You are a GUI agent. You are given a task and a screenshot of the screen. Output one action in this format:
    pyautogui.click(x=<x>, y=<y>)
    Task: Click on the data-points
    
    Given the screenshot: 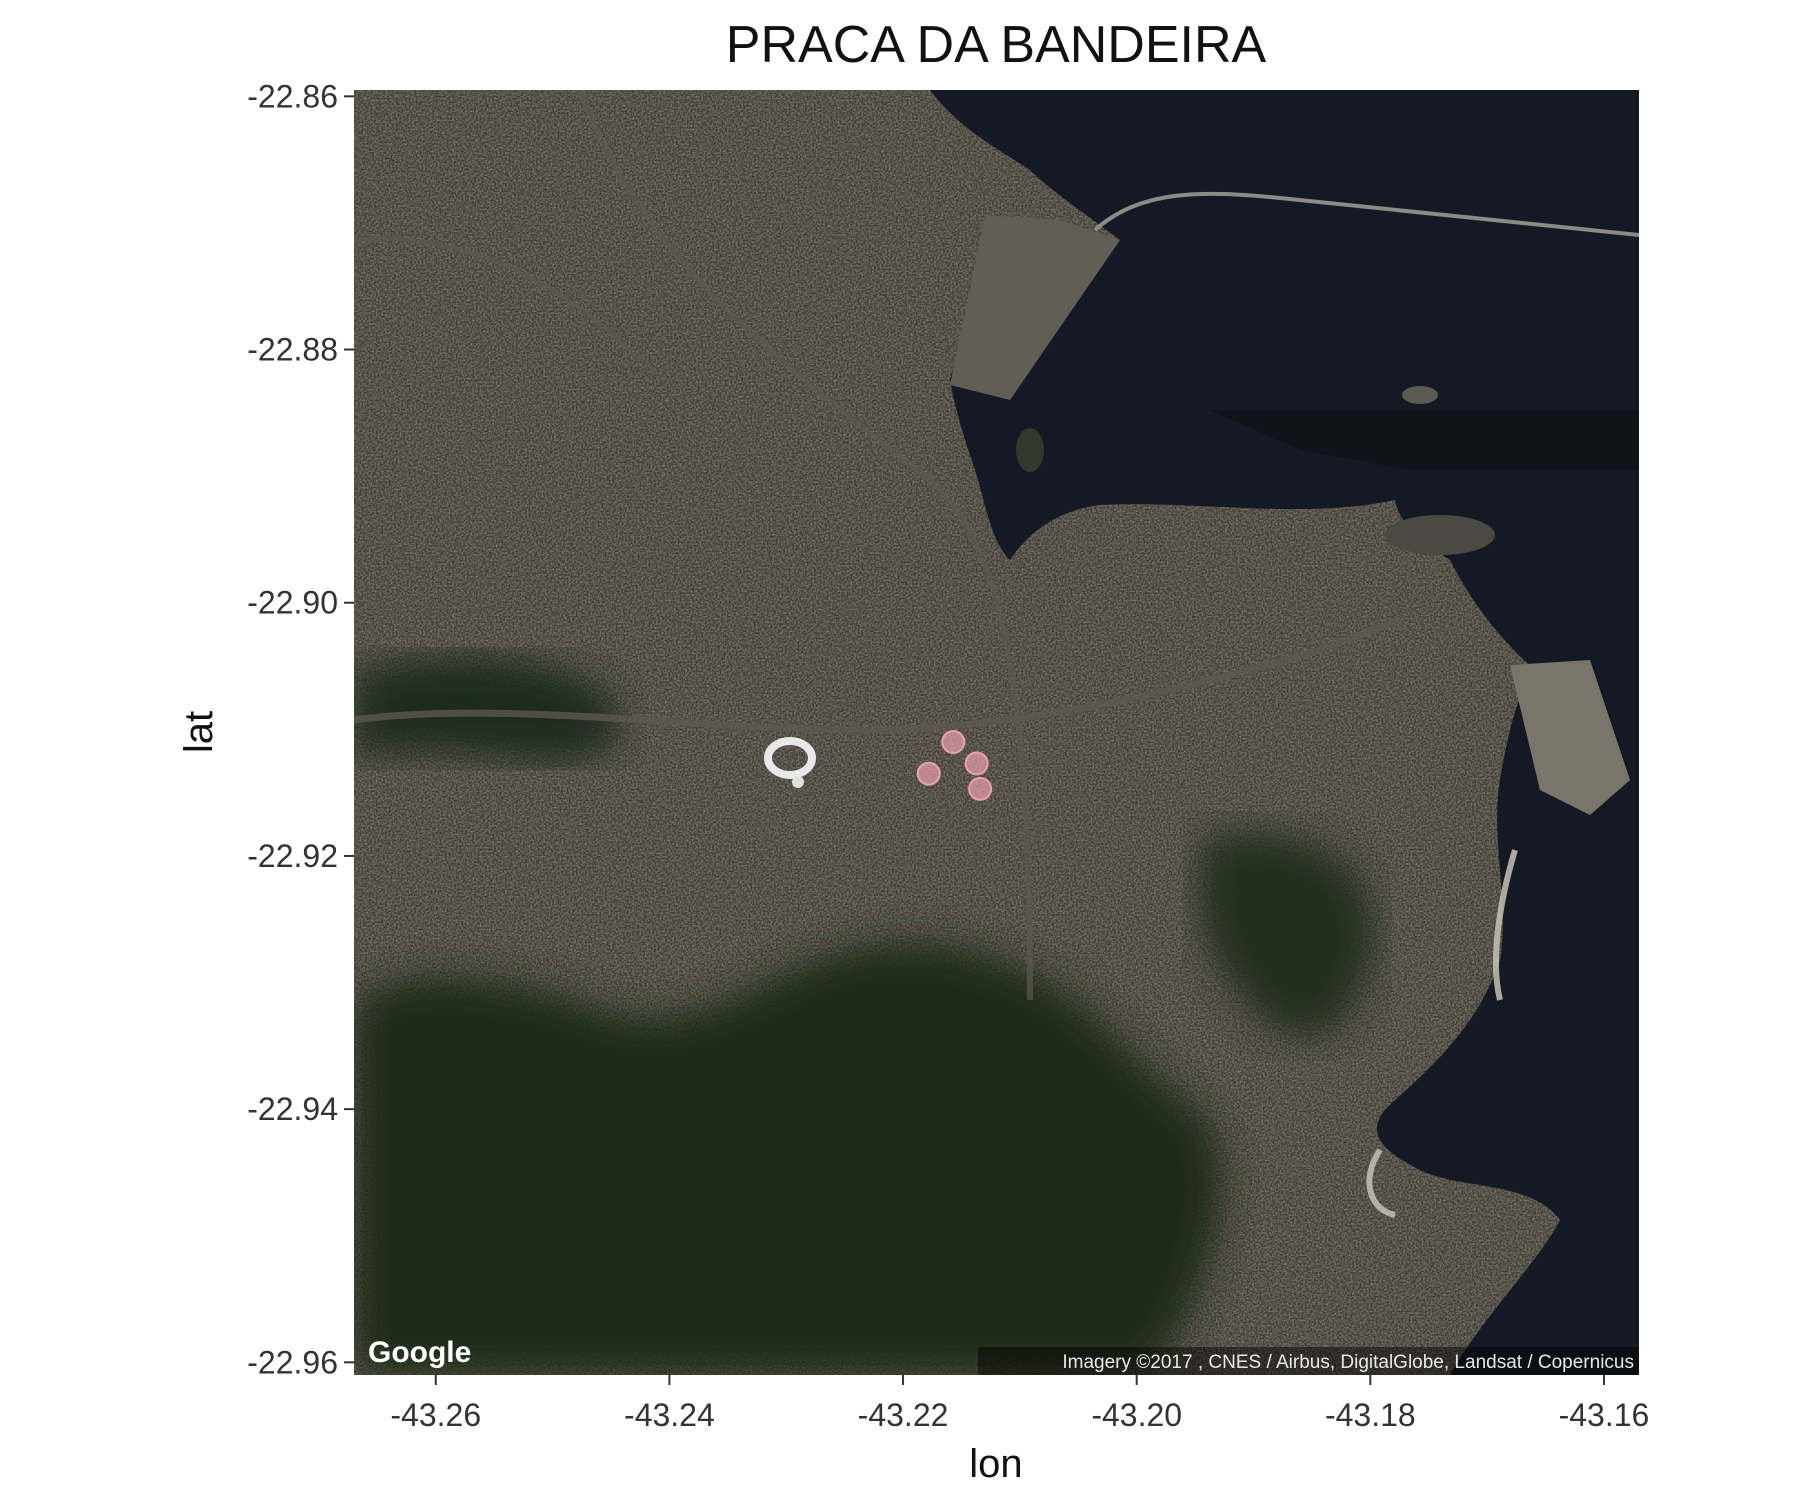 What is the action you would take?
    pyautogui.click(x=954, y=765)
    